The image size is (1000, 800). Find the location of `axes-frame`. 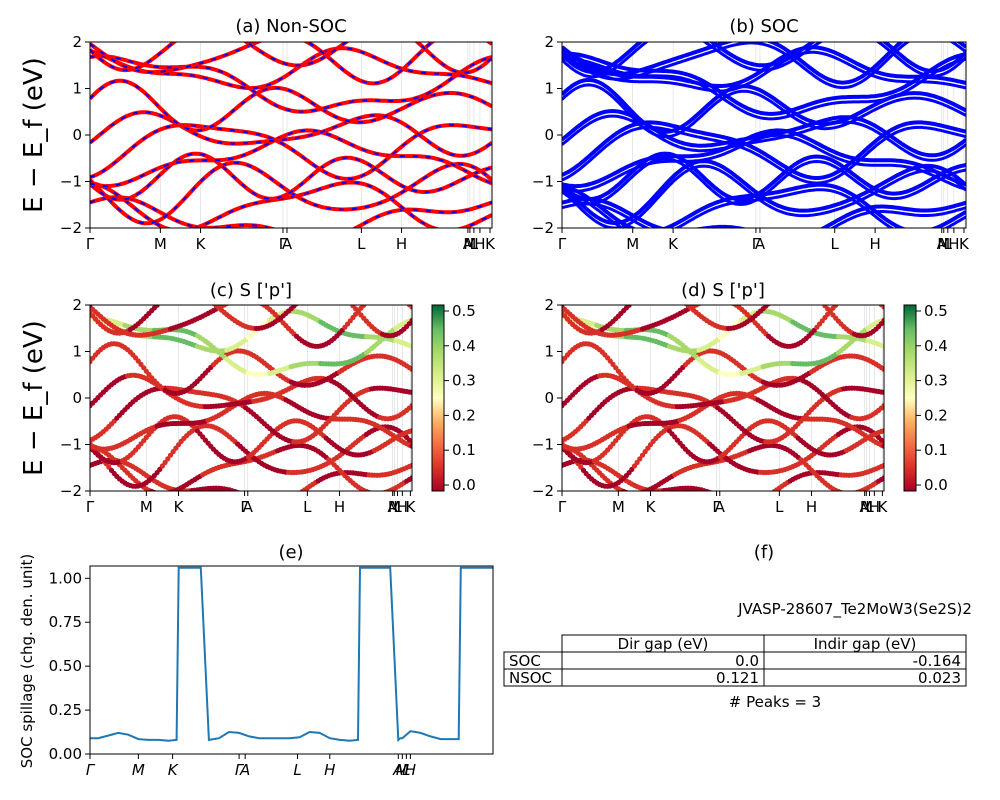

axes-frame is located at coordinates (291, 135).